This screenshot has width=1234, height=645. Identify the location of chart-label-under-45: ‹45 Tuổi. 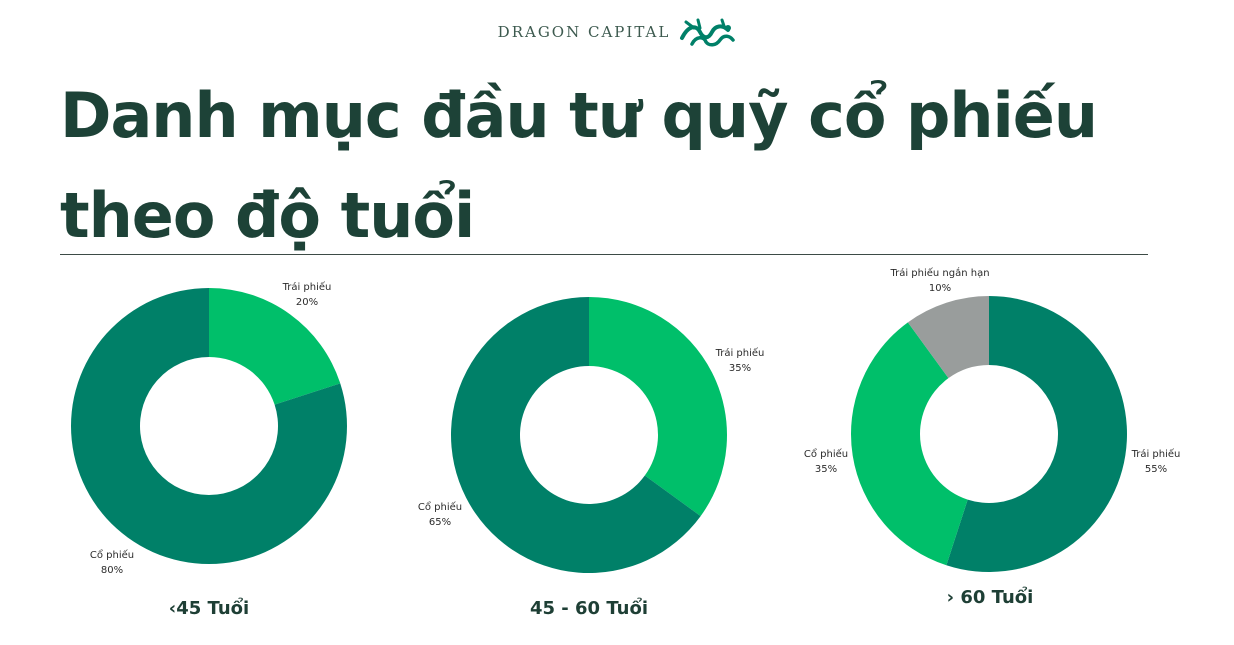
(209, 608).